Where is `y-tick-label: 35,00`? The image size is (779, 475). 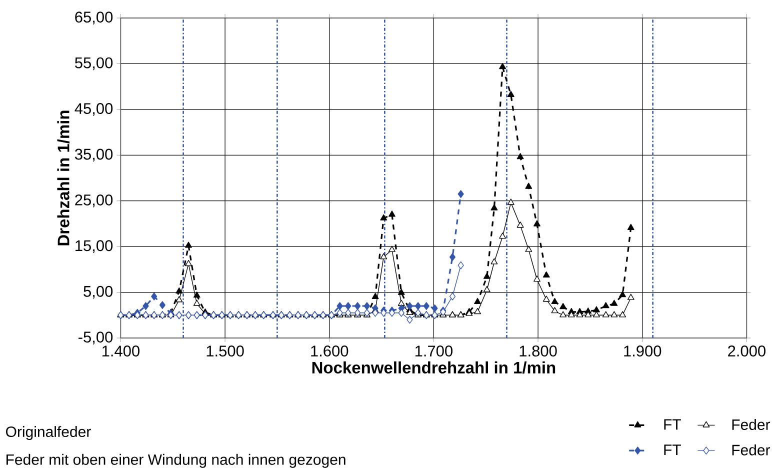
y-tick-label: 35,00 is located at coordinates (93, 155).